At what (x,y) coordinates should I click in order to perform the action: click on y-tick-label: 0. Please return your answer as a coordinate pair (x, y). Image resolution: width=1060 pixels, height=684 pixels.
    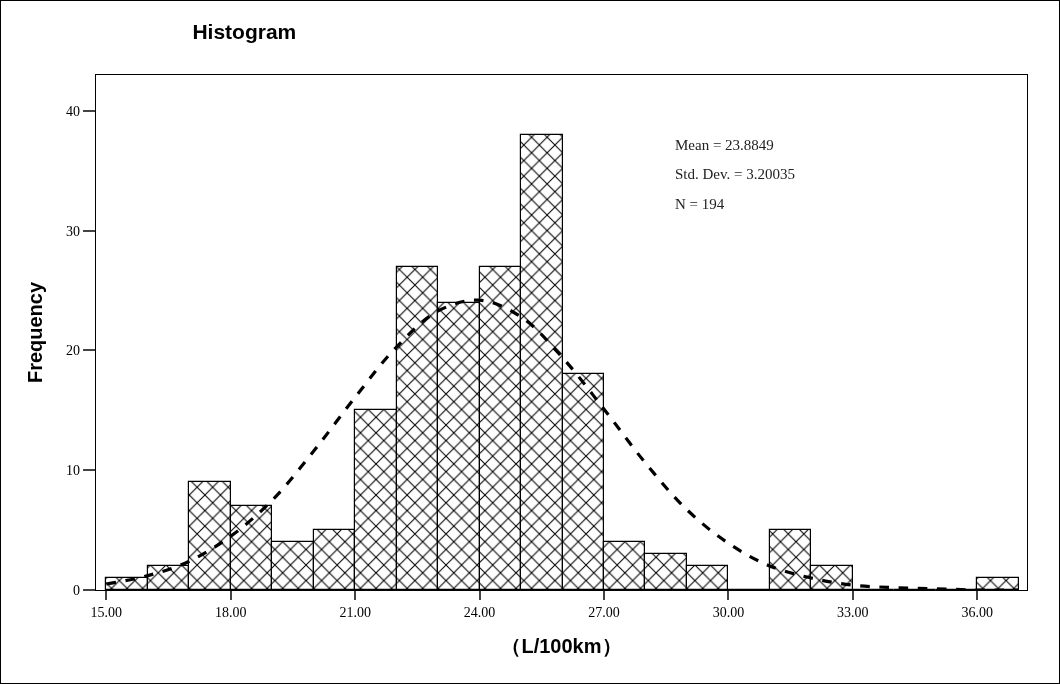
    Looking at the image, I should click on (77, 590).